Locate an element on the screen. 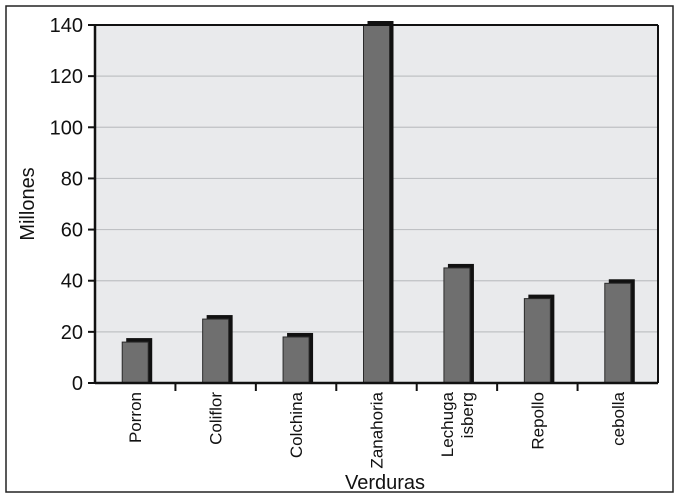 The image size is (679, 503). x-tick-label-3-line-0: Zanahoria is located at coordinates (377, 429).